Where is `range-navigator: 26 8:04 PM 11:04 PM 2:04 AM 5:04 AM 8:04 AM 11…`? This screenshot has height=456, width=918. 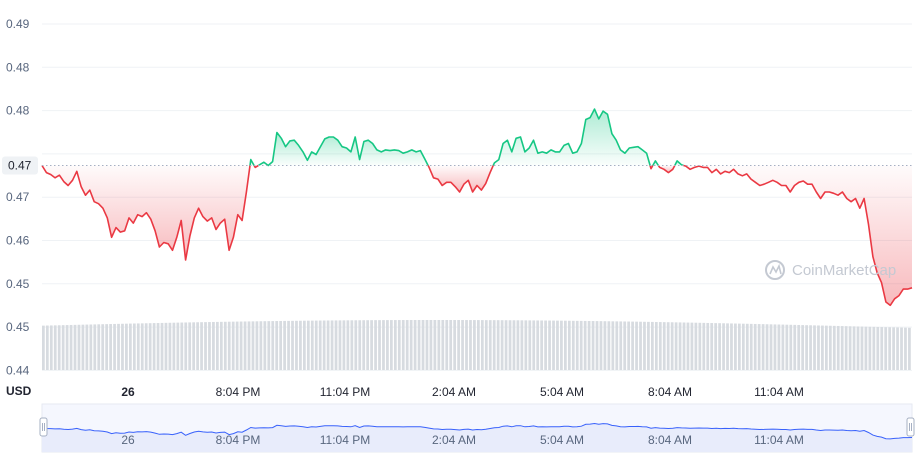 range-navigator: 26 8:04 PM 11:04 PM 2:04 AM 5:04 AM 8:04 AM 11… is located at coordinates (477, 428).